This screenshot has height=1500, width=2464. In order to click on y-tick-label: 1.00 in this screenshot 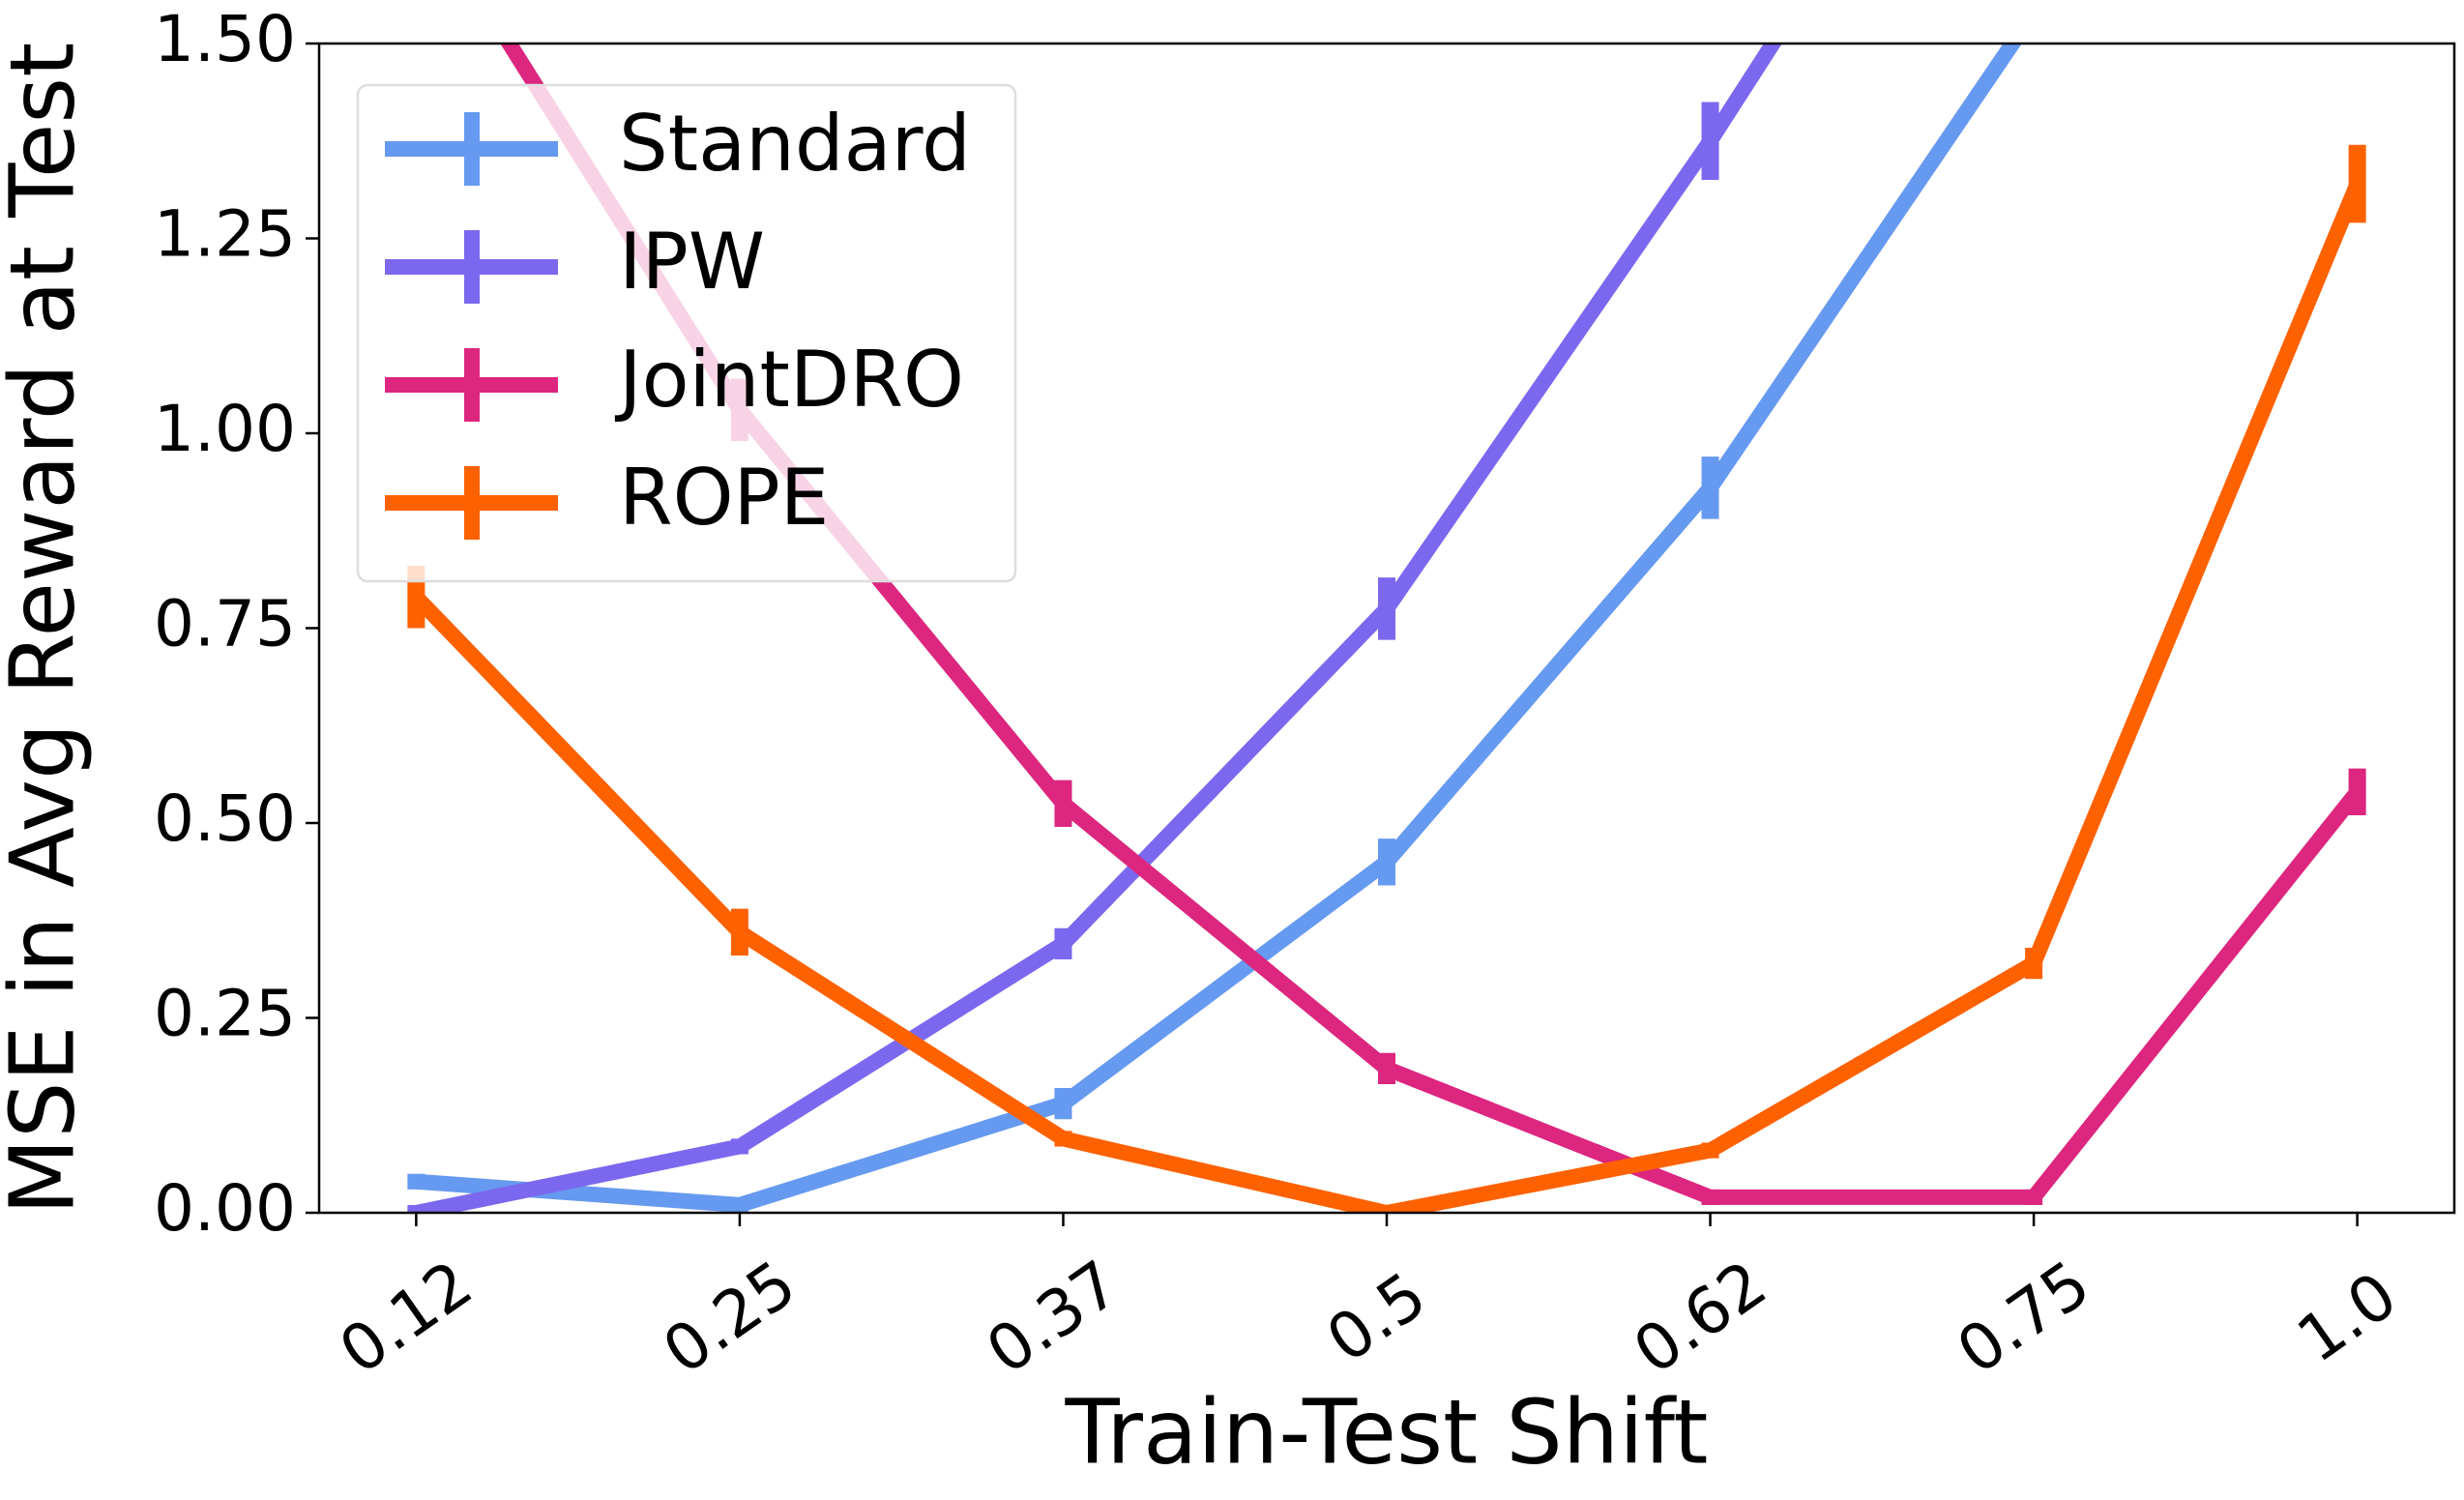, I will do `click(225, 429)`.